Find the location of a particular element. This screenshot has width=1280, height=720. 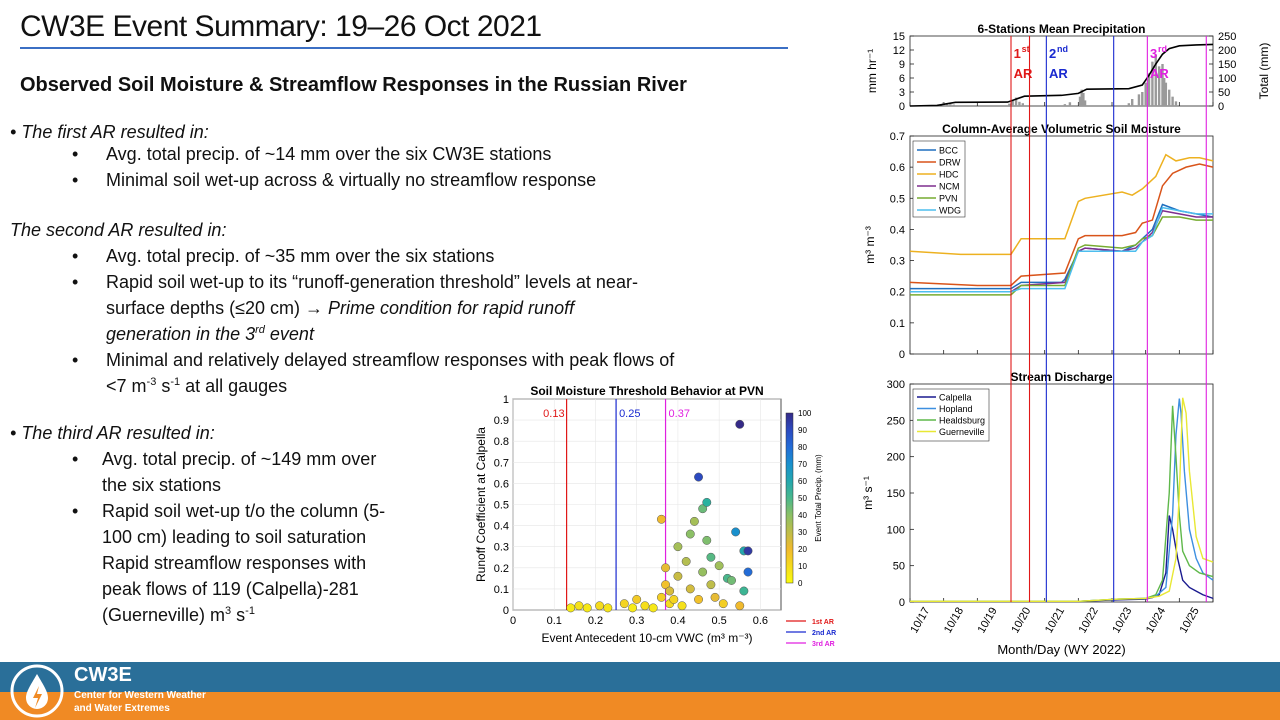

colorbar-tick-label: 30 is located at coordinates (802, 532).